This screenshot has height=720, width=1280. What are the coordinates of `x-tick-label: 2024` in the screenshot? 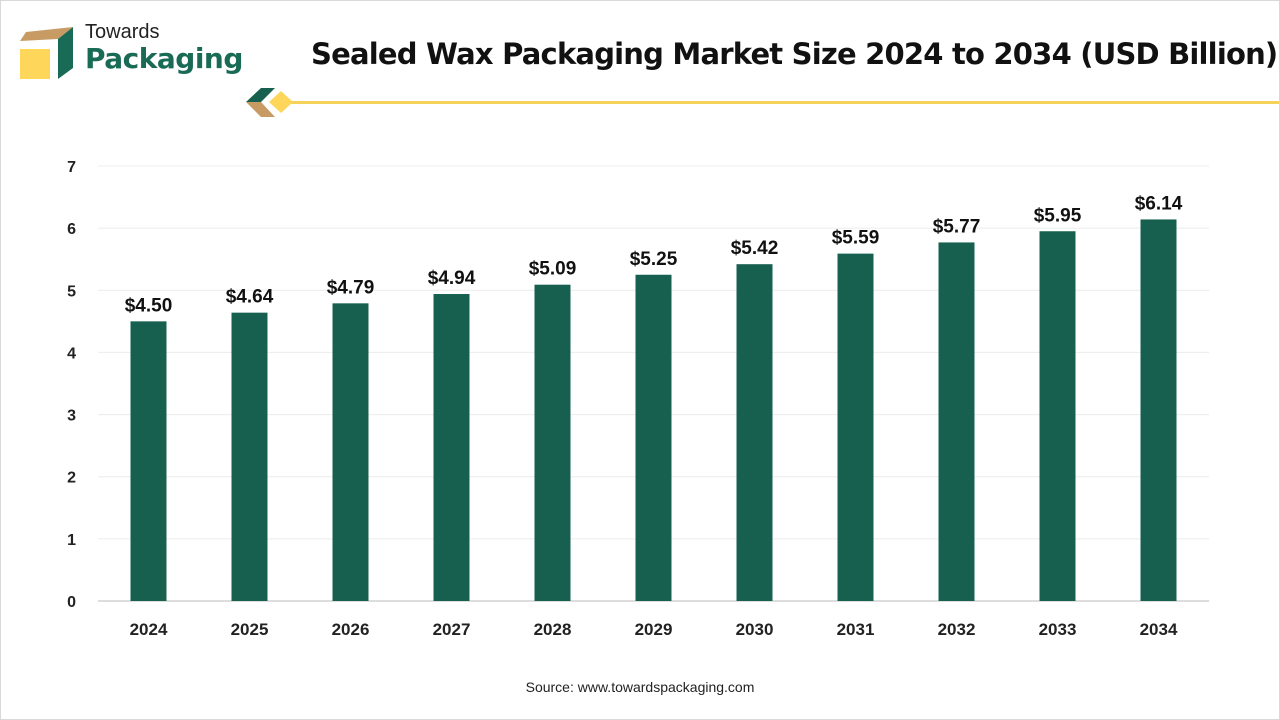 It's located at (149, 629).